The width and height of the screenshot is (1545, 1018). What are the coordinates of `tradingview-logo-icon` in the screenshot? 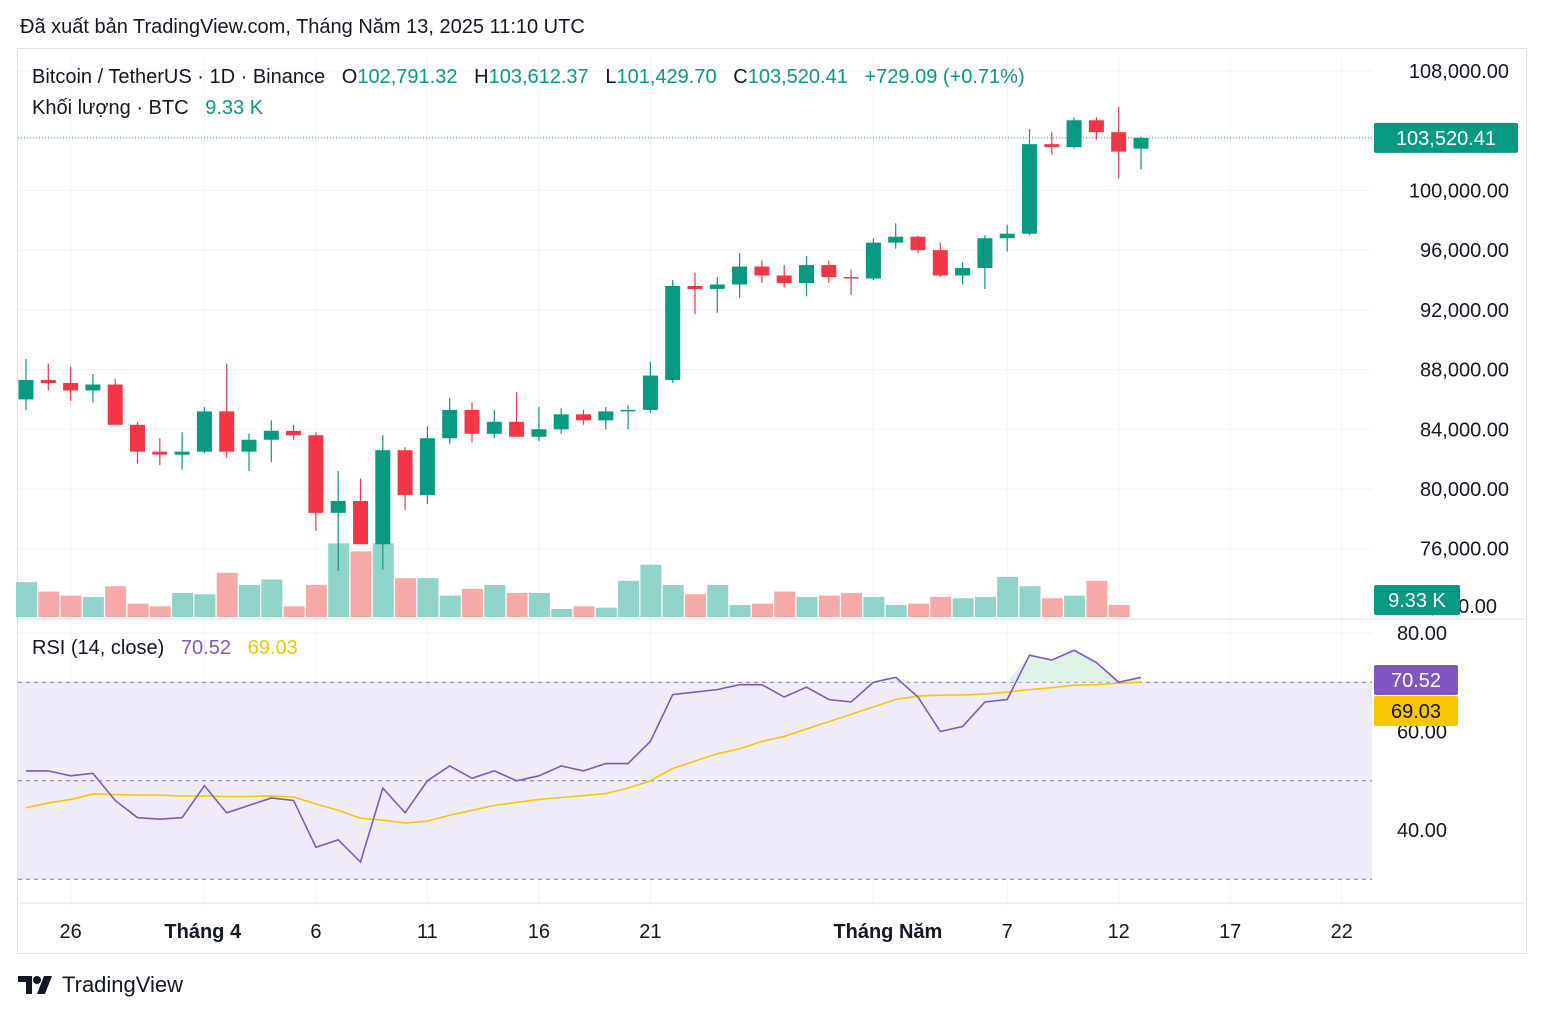 It's located at (35, 985).